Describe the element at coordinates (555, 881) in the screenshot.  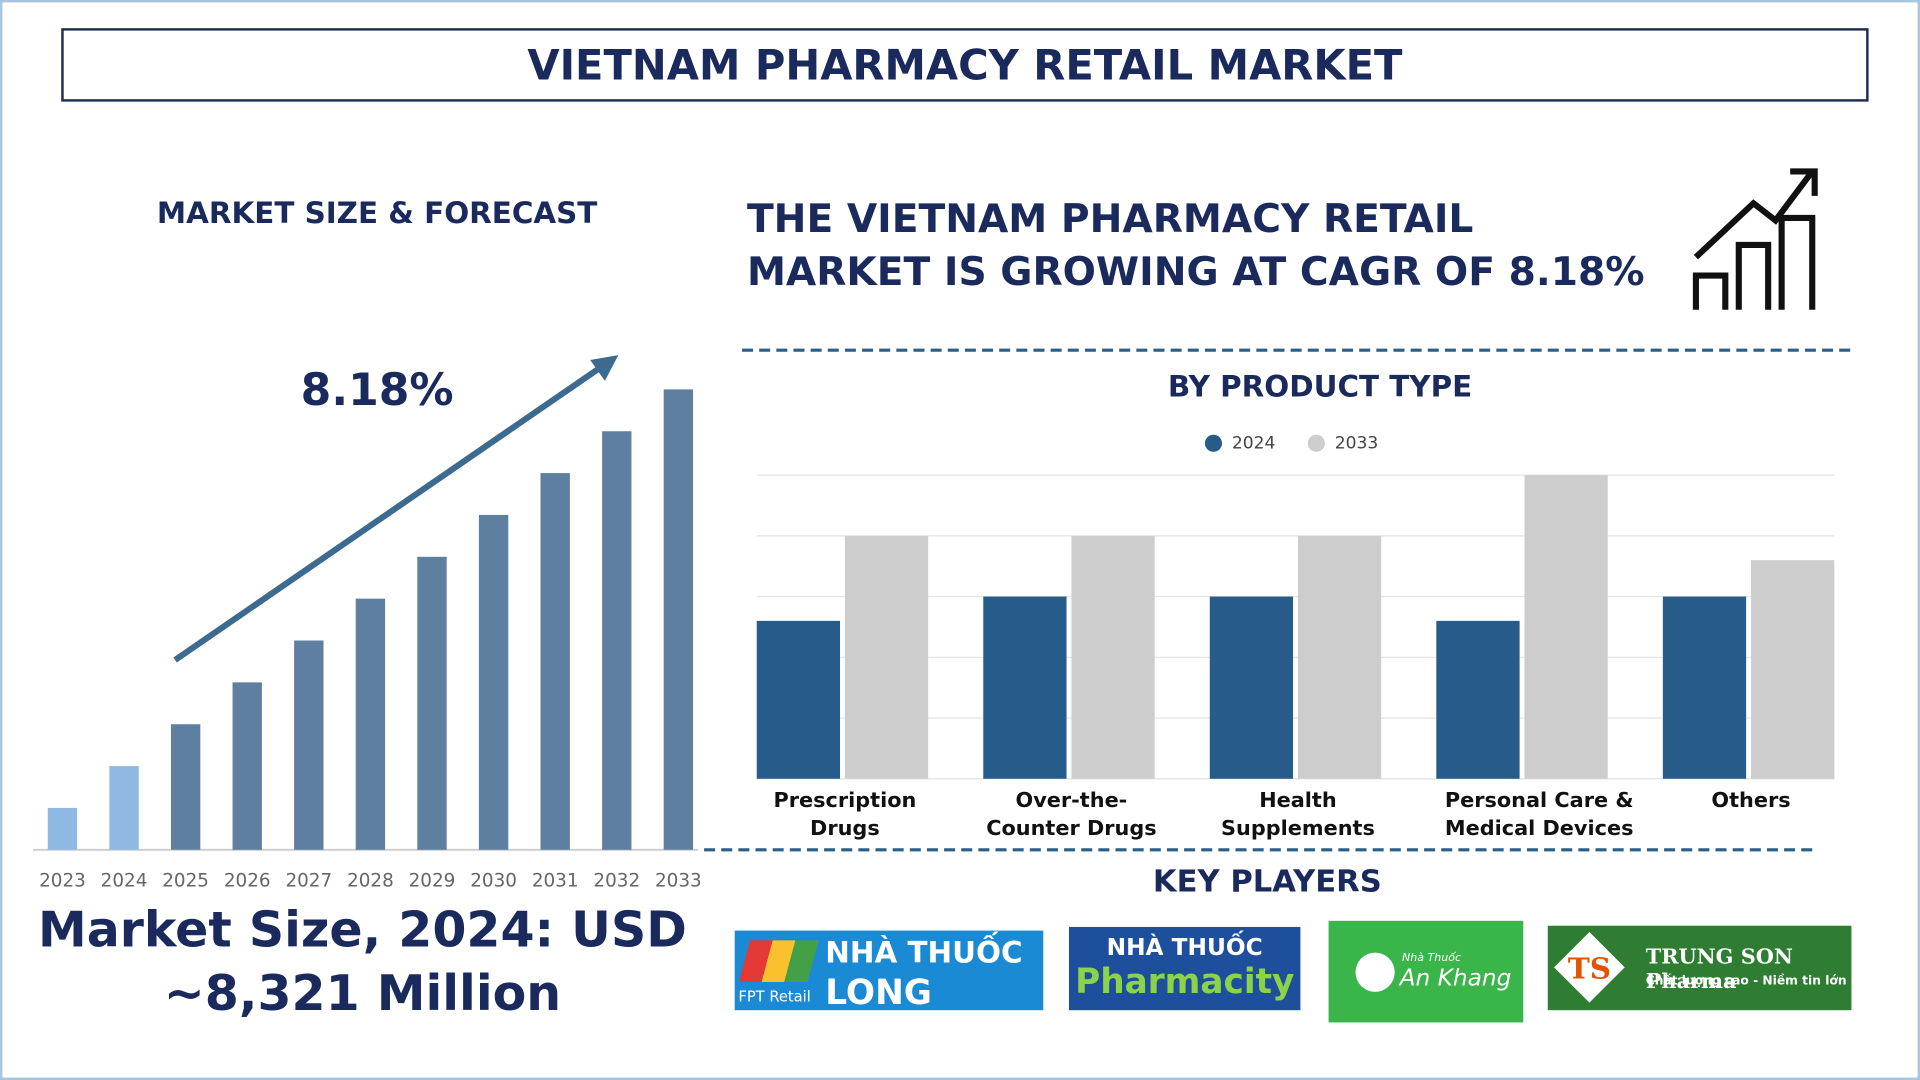
I see `x-tick-label: 2031` at that location.